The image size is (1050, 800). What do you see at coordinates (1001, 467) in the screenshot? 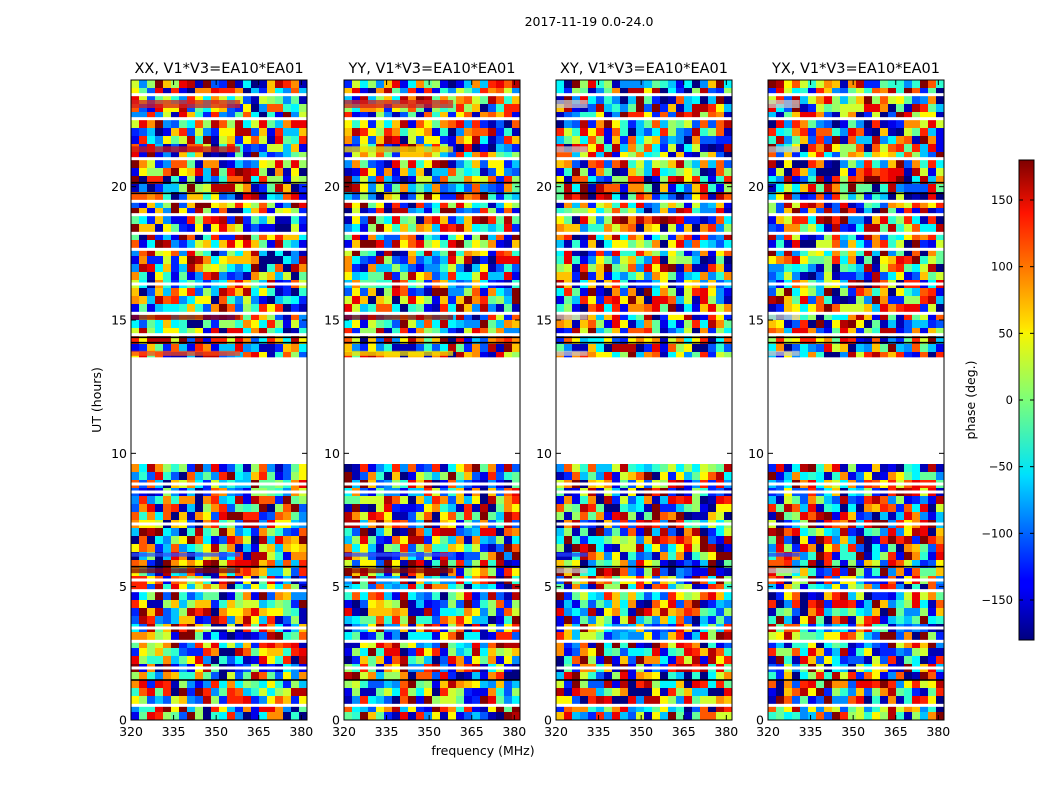
I see `colorbar-tick-label: −50` at bounding box center [1001, 467].